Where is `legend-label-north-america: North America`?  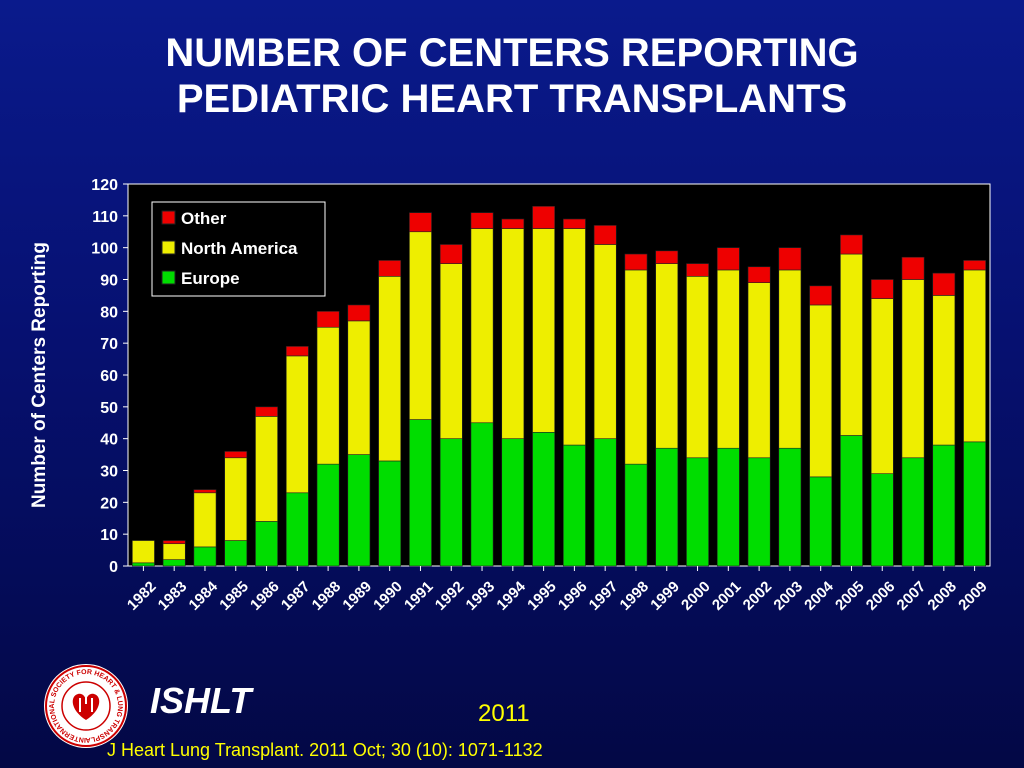 legend-label-north-america: North America is located at coordinates (239, 248).